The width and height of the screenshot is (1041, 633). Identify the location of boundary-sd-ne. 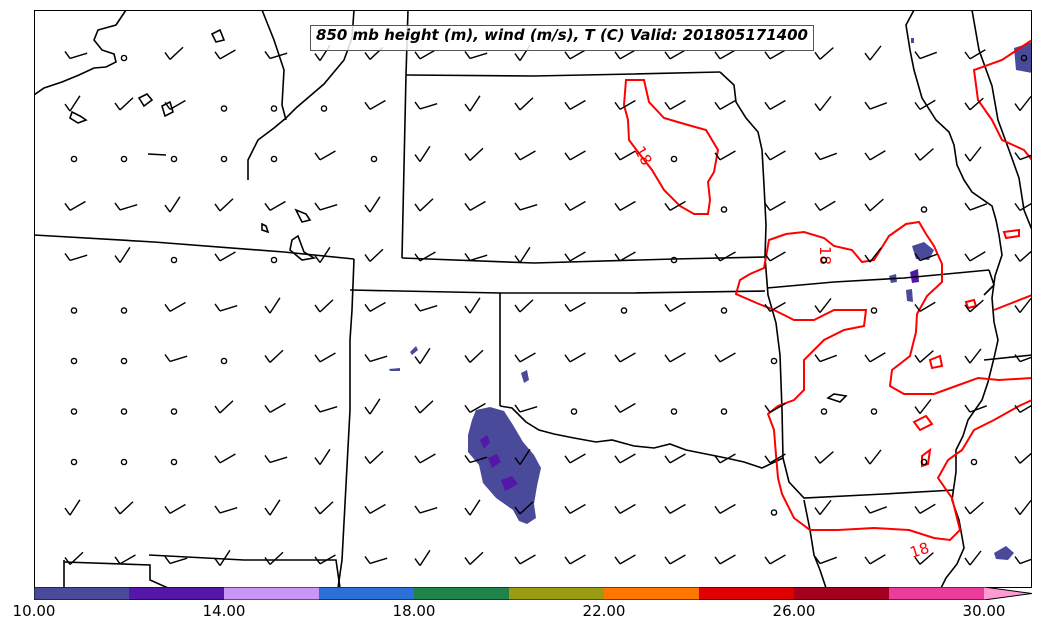
(563, 74).